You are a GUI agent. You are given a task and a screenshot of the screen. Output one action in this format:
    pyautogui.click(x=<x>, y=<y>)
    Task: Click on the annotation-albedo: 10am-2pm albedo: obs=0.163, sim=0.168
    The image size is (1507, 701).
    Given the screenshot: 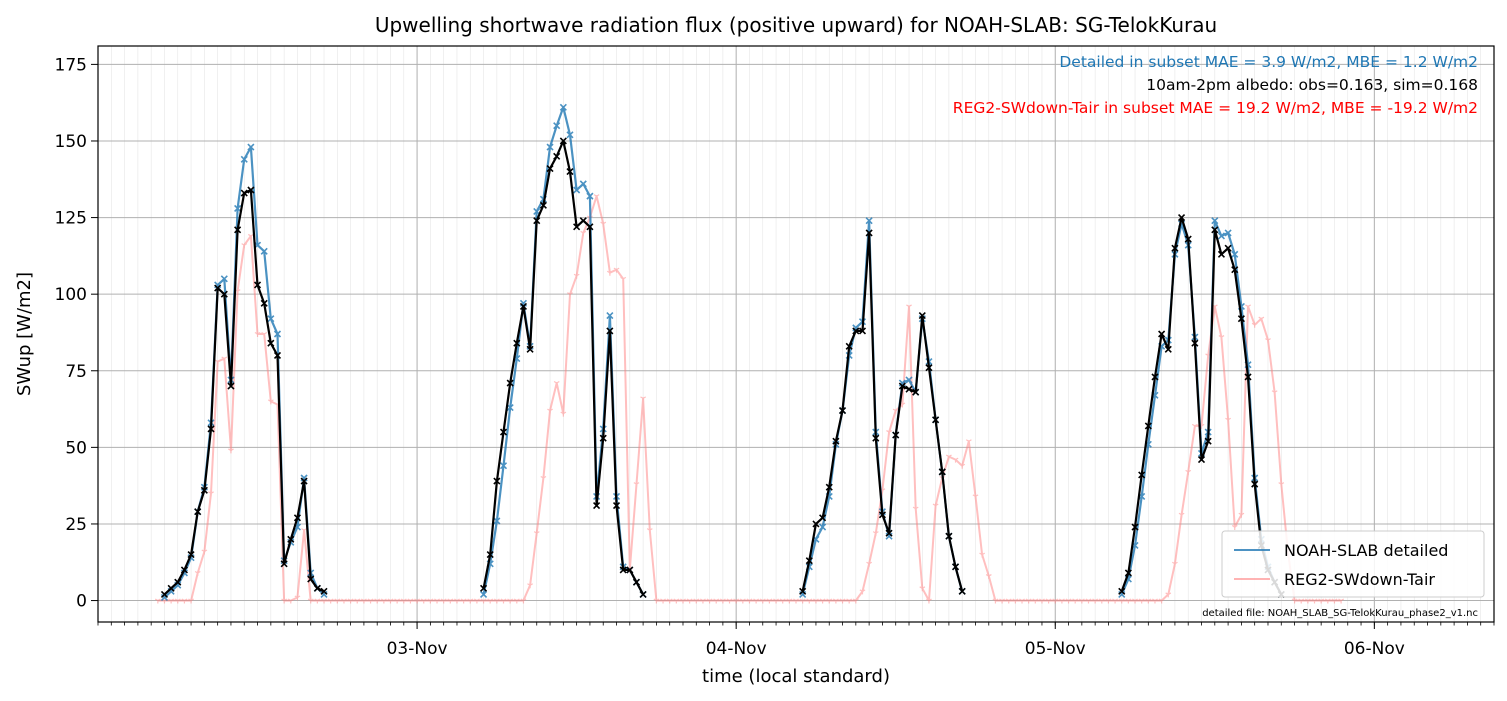 What is the action you would take?
    pyautogui.click(x=1312, y=85)
    